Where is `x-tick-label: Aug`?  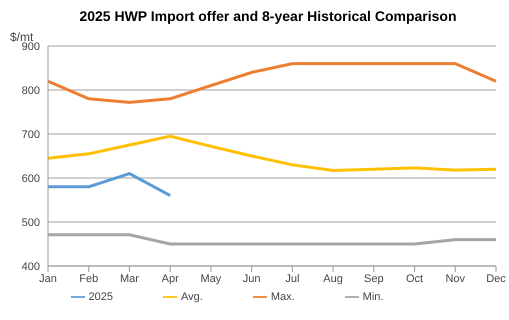 x-tick-label: Aug is located at coordinates (333, 278).